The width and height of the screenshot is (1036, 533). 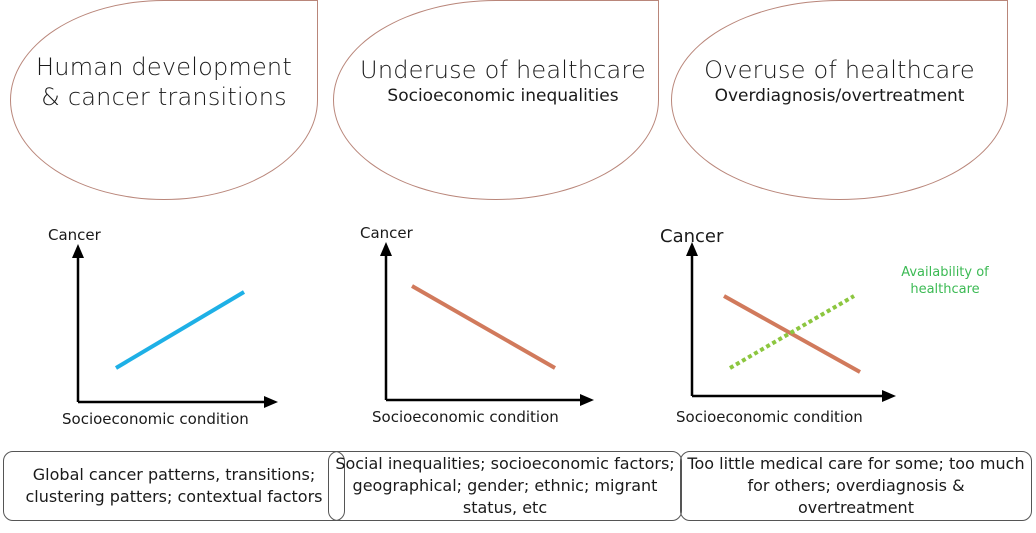 What do you see at coordinates (503, 70) in the screenshot?
I see `underuse-title: Underuse of healthcare` at bounding box center [503, 70].